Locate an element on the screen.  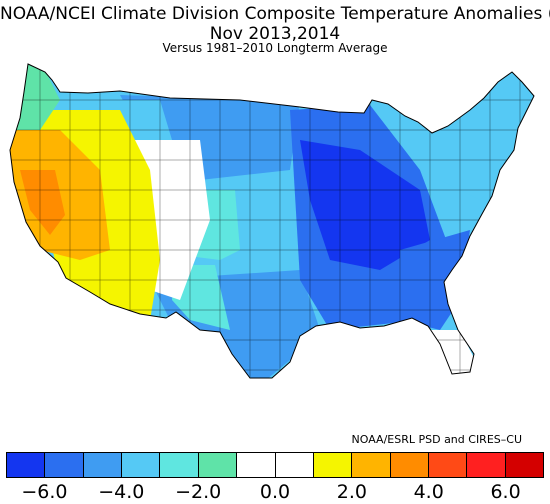
region-florida is located at coordinates (452, 352).